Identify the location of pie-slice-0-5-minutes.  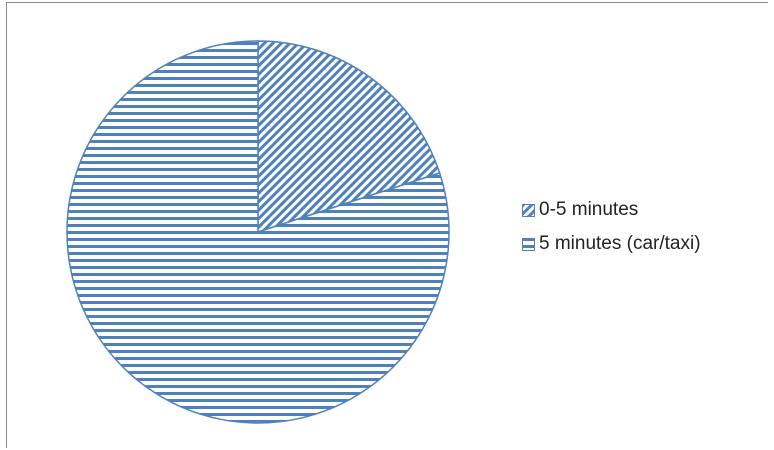
(349, 137).